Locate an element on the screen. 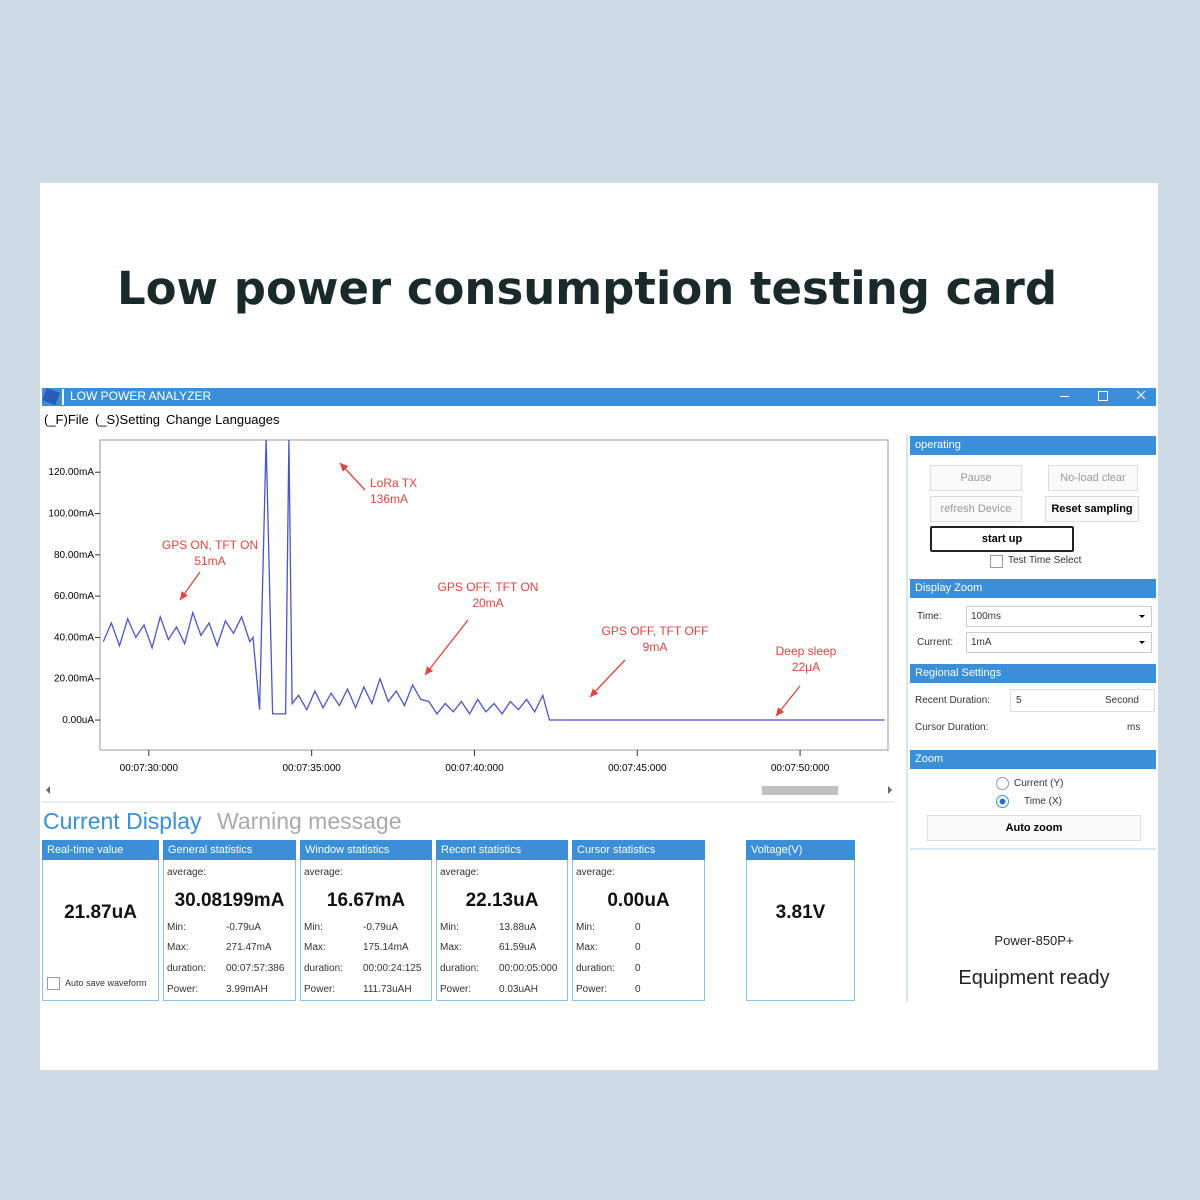  zoom-header: Zoom is located at coordinates (1033, 759).